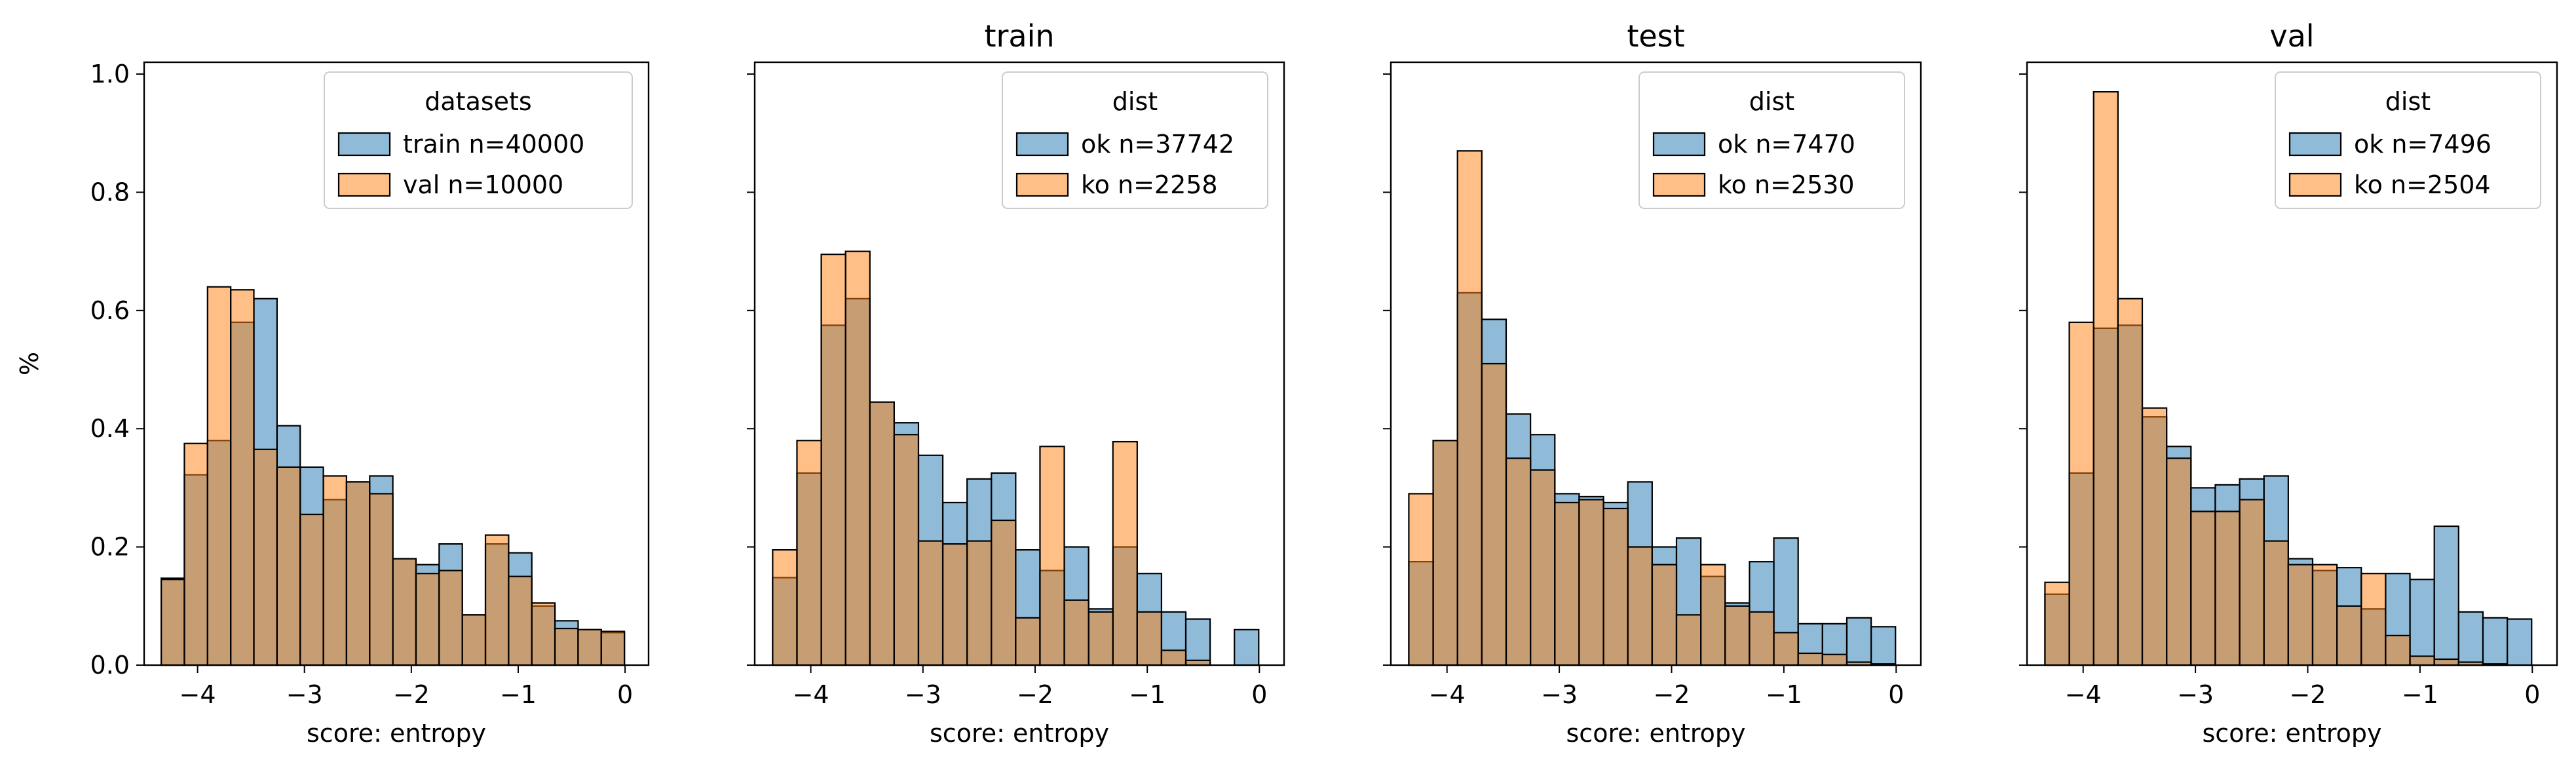 The width and height of the screenshot is (2576, 768). Describe the element at coordinates (1787, 144) in the screenshot. I see `legend-entry-a: ok n=7470` at that location.